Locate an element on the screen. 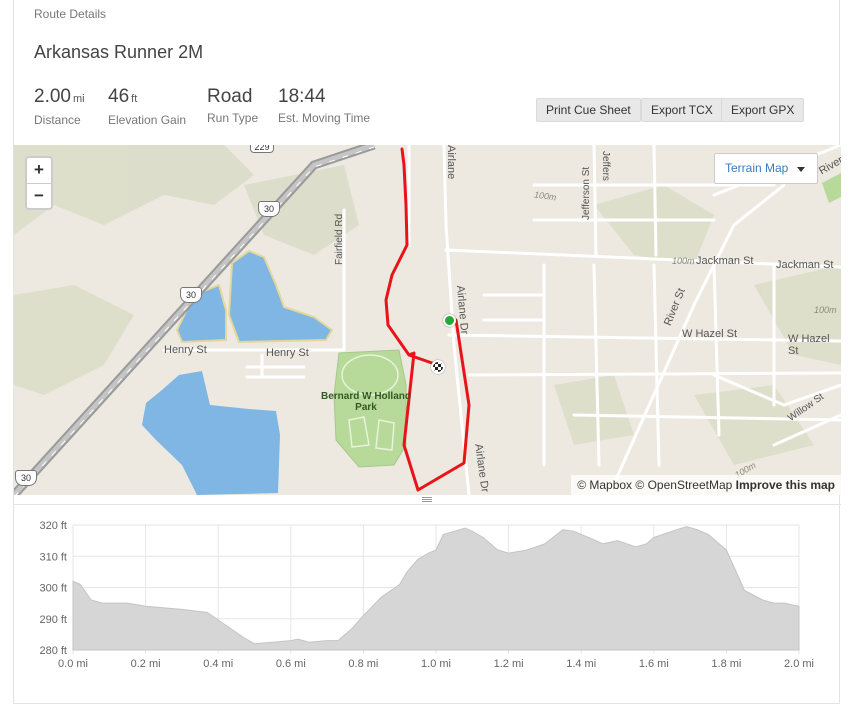  stat-distance-value: 2.00 is located at coordinates (52, 96).